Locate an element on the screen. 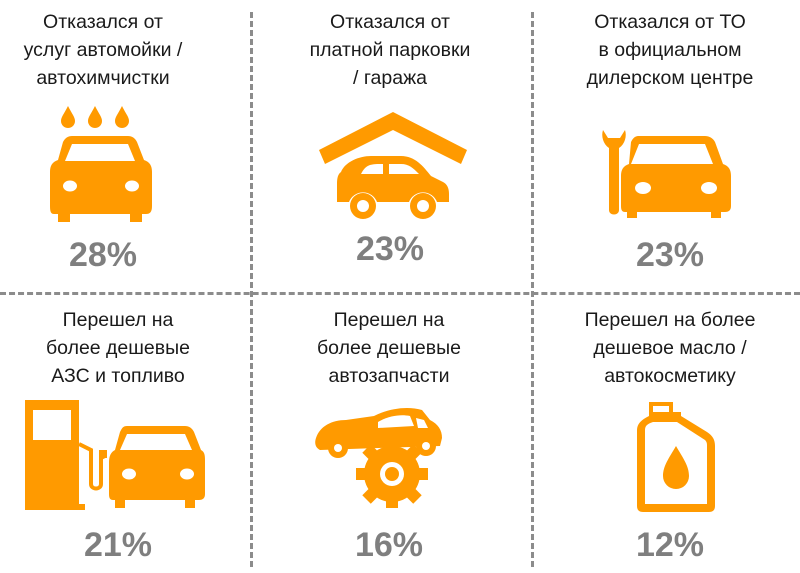 The image size is (800, 573). item-percent: 16% is located at coordinates (389, 545).